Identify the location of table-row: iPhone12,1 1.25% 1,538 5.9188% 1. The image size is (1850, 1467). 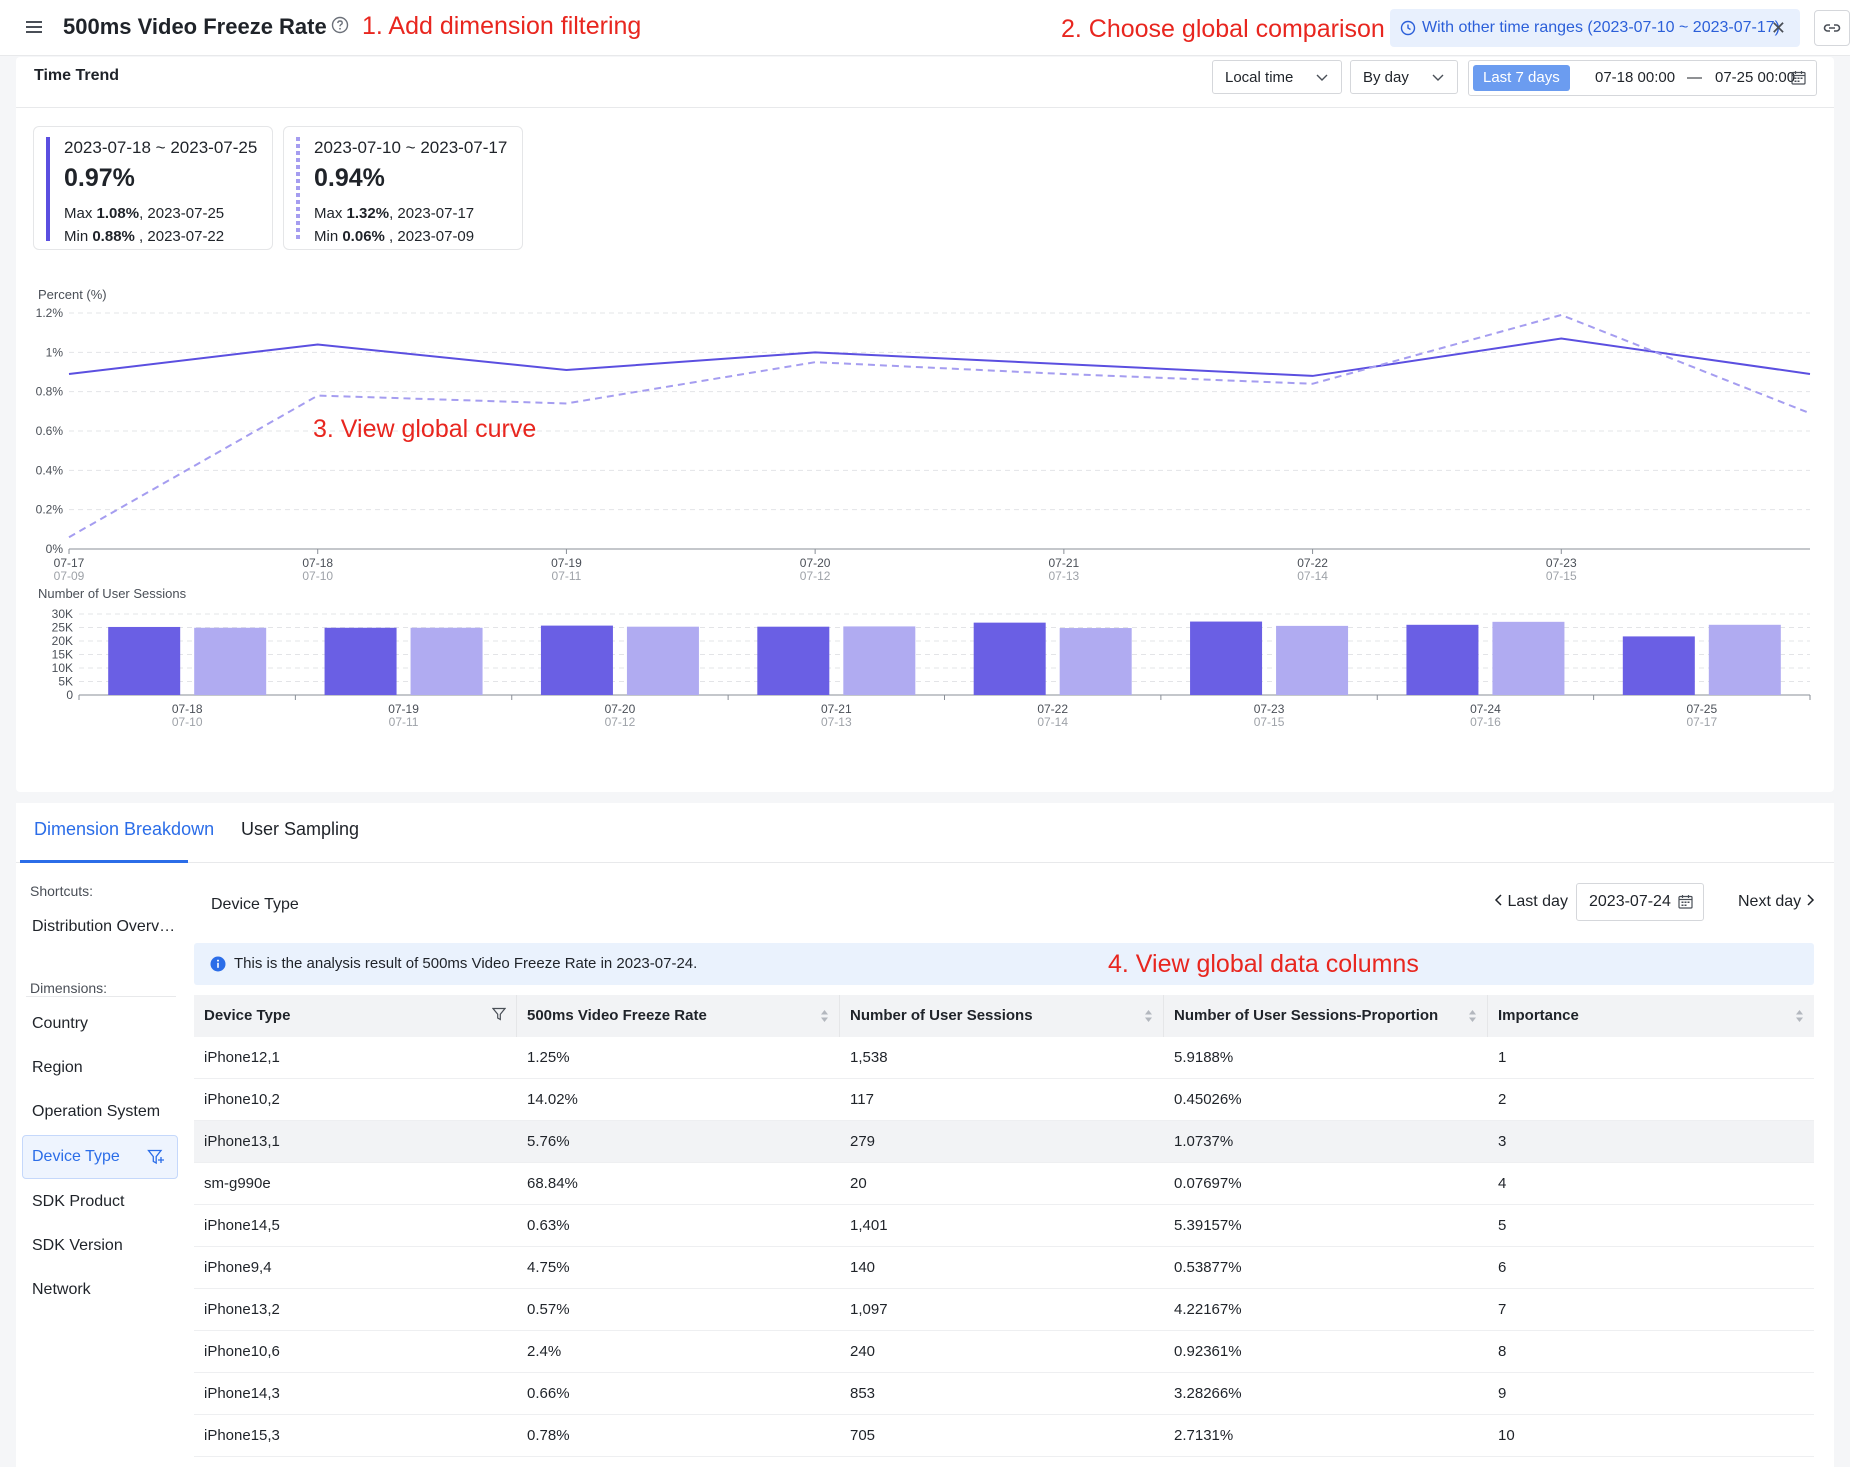
(1004, 1058).